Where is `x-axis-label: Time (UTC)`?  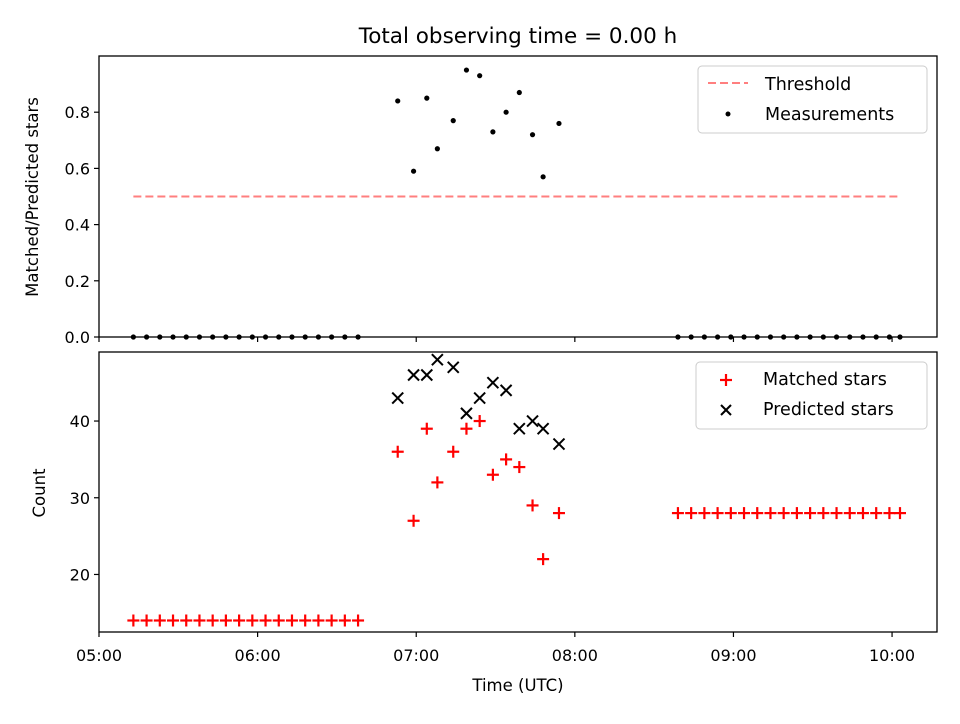
x-axis-label: Time (UTC) is located at coordinates (517, 685).